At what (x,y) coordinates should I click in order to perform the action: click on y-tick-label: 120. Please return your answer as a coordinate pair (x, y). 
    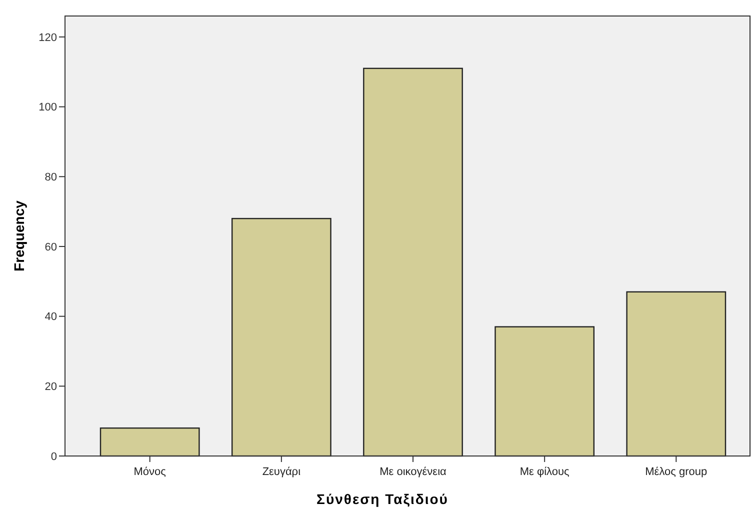
    Looking at the image, I should click on (47, 38).